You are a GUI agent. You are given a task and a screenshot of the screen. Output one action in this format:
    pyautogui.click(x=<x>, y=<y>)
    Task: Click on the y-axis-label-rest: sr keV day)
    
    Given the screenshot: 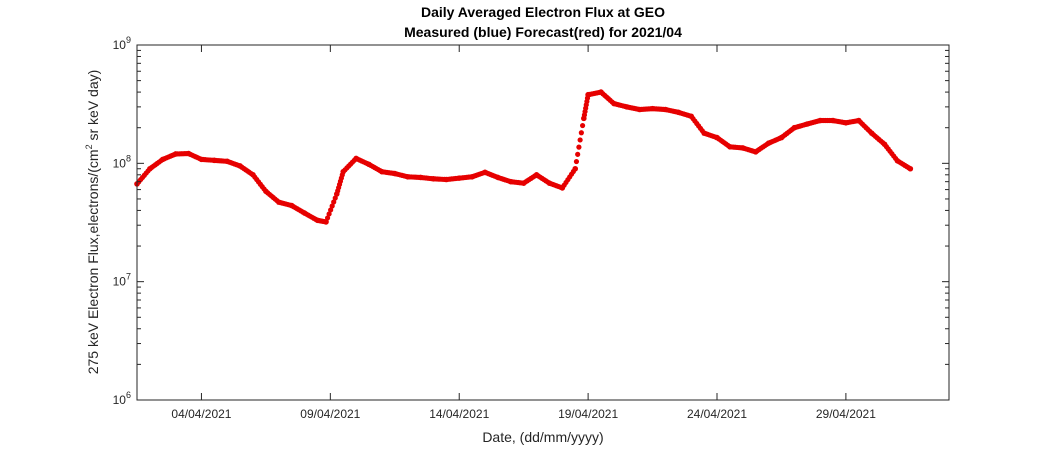 What is the action you would take?
    pyautogui.click(x=93, y=107)
    